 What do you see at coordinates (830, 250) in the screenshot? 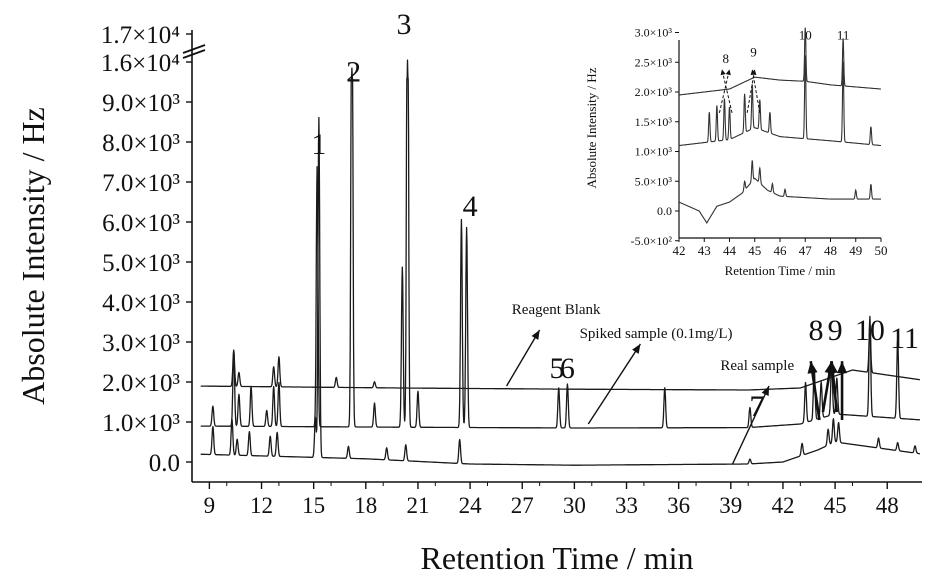
I see `inset-x-tick-label: 48` at bounding box center [830, 250].